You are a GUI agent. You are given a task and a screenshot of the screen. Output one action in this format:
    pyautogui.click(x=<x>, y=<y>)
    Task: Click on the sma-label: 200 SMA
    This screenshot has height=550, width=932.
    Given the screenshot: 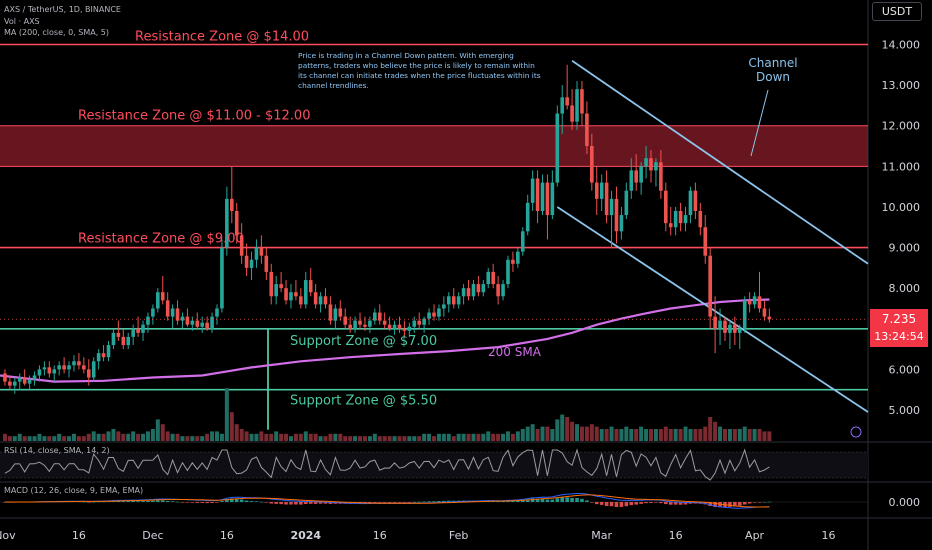 What is the action you would take?
    pyautogui.click(x=515, y=352)
    